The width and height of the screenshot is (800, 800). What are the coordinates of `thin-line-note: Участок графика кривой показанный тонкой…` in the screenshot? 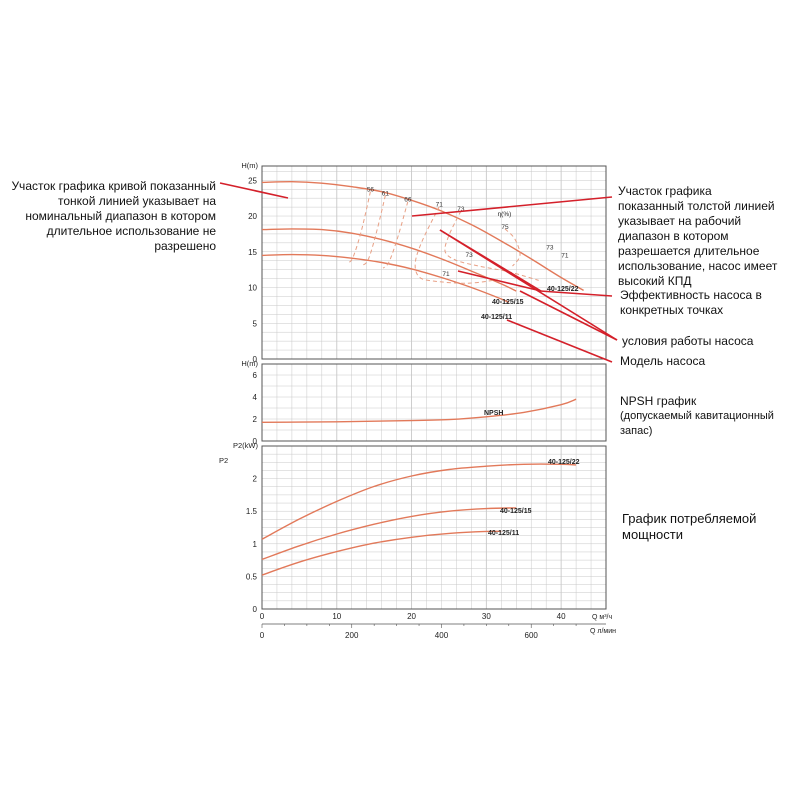 It's located at (113, 216).